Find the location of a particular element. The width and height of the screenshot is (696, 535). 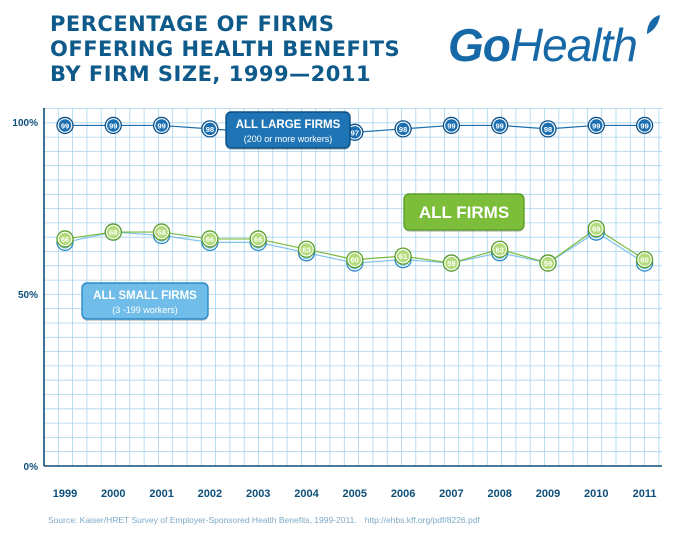

x-tick-label: 2004 is located at coordinates (306, 494).